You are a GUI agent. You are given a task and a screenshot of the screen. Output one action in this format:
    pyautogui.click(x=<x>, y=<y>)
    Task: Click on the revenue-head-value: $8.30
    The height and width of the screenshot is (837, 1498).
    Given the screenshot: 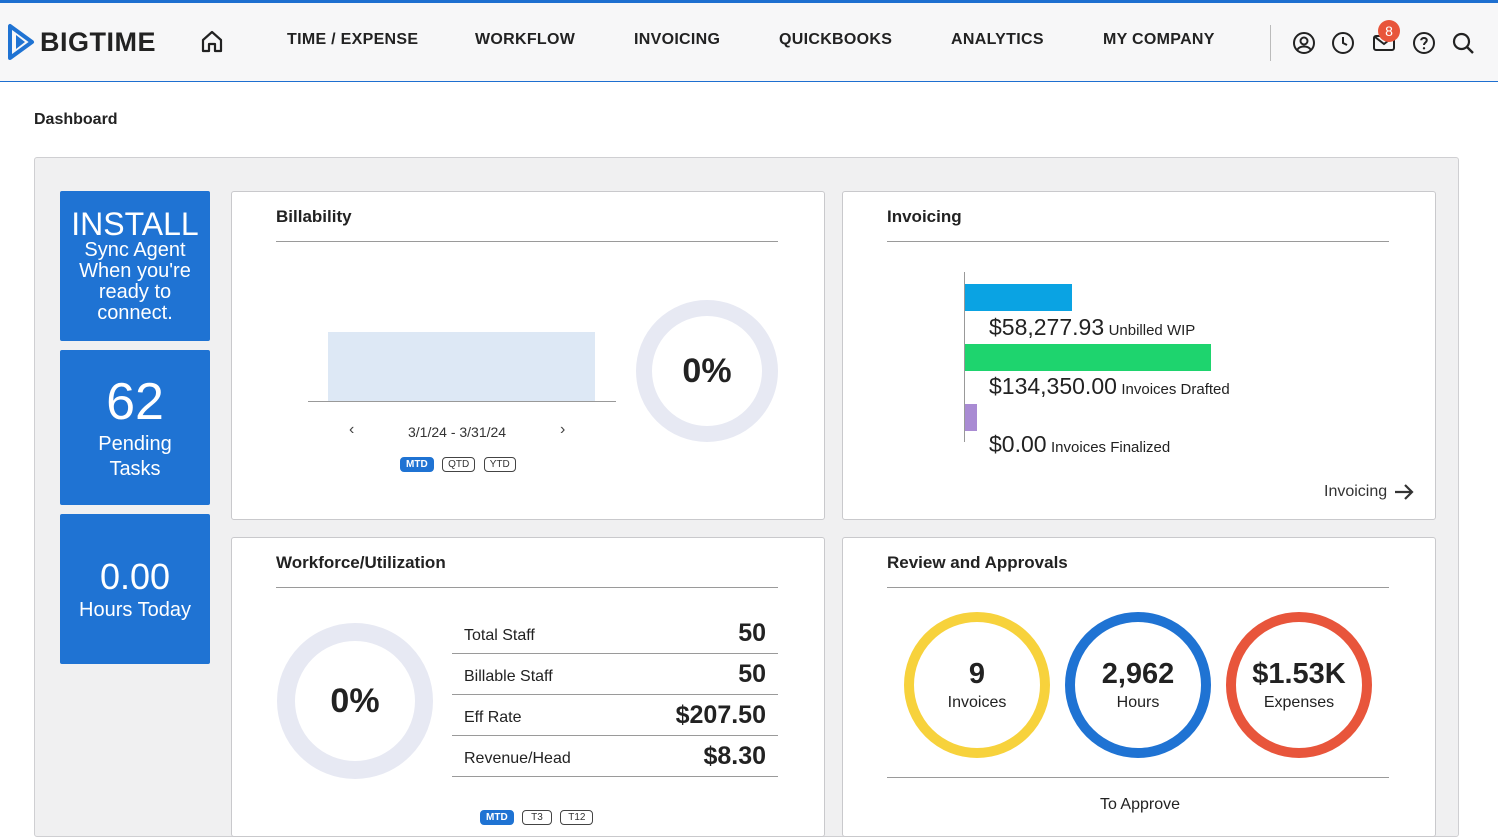 What is the action you would take?
    pyautogui.click(x=734, y=756)
    